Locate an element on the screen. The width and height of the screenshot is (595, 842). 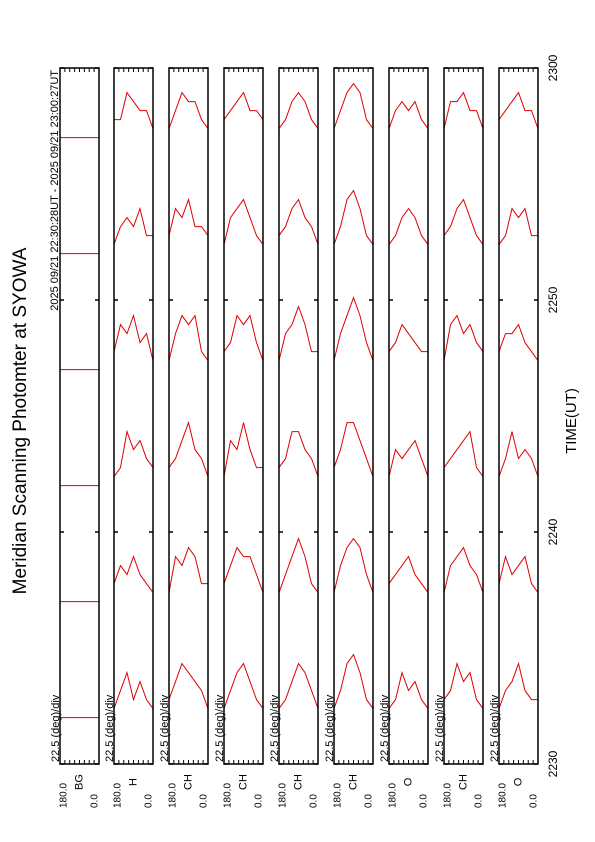
chart-title: Meridian Scanning Photomter at SYOWA is located at coordinates (20, 420).